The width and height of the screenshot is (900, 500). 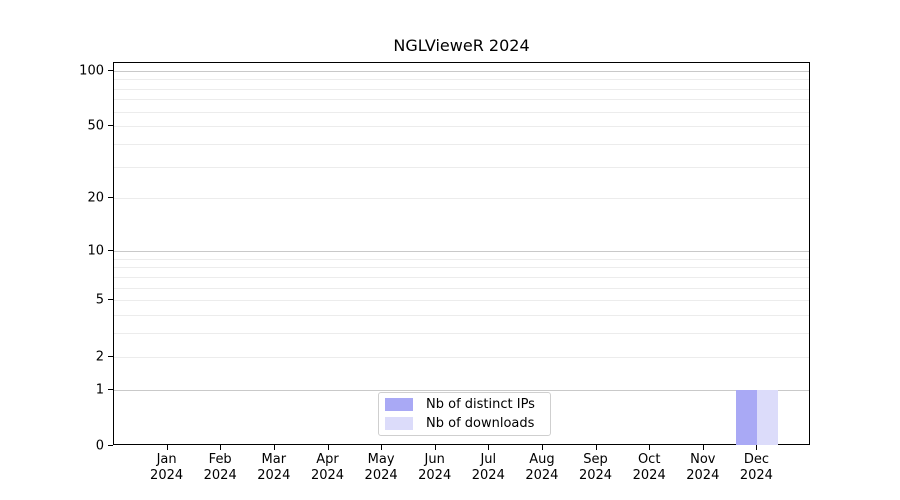 What do you see at coordinates (461, 45) in the screenshot?
I see `chart-title: NGLVieweR 2024` at bounding box center [461, 45].